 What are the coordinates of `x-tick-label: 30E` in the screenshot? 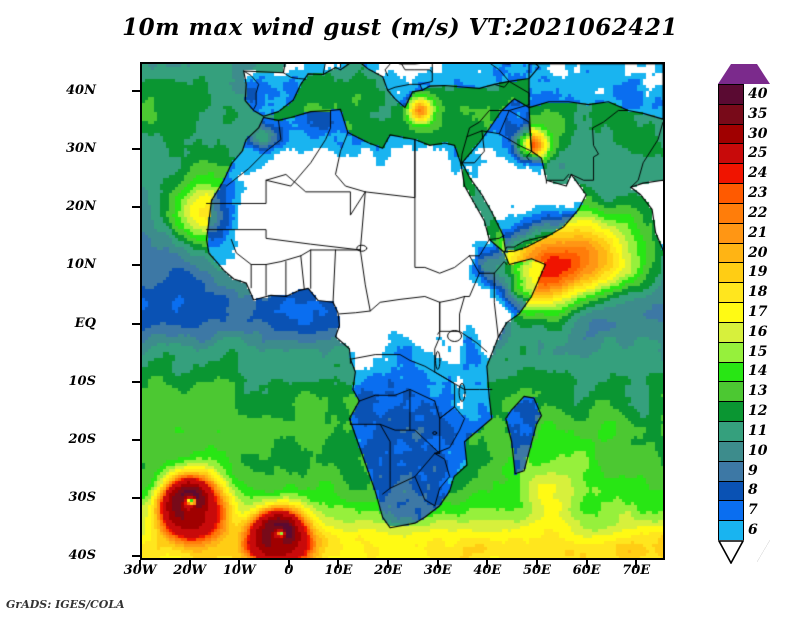 It's located at (437, 570).